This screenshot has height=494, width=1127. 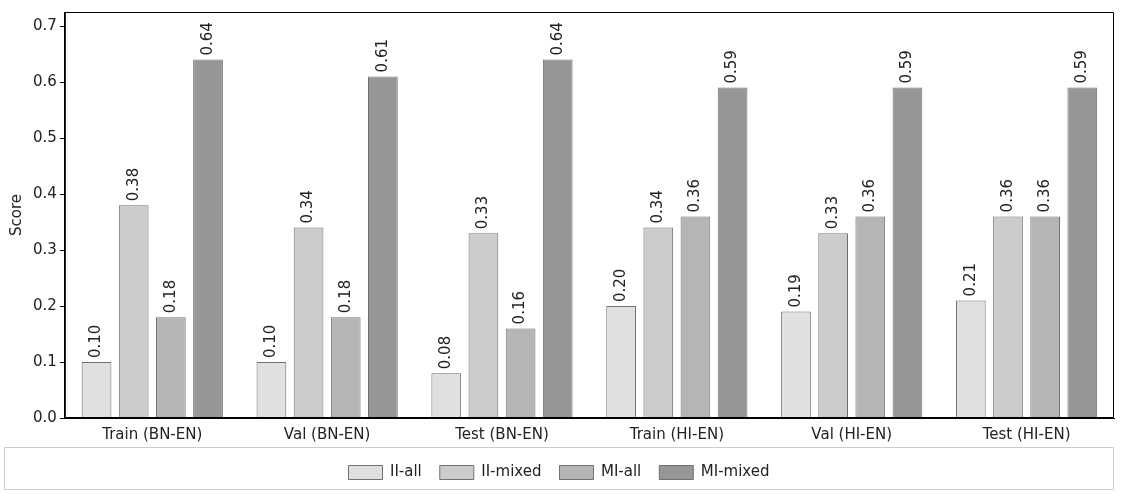 What do you see at coordinates (794, 291) in the screenshot?
I see `data-label: 0.19` at bounding box center [794, 291].